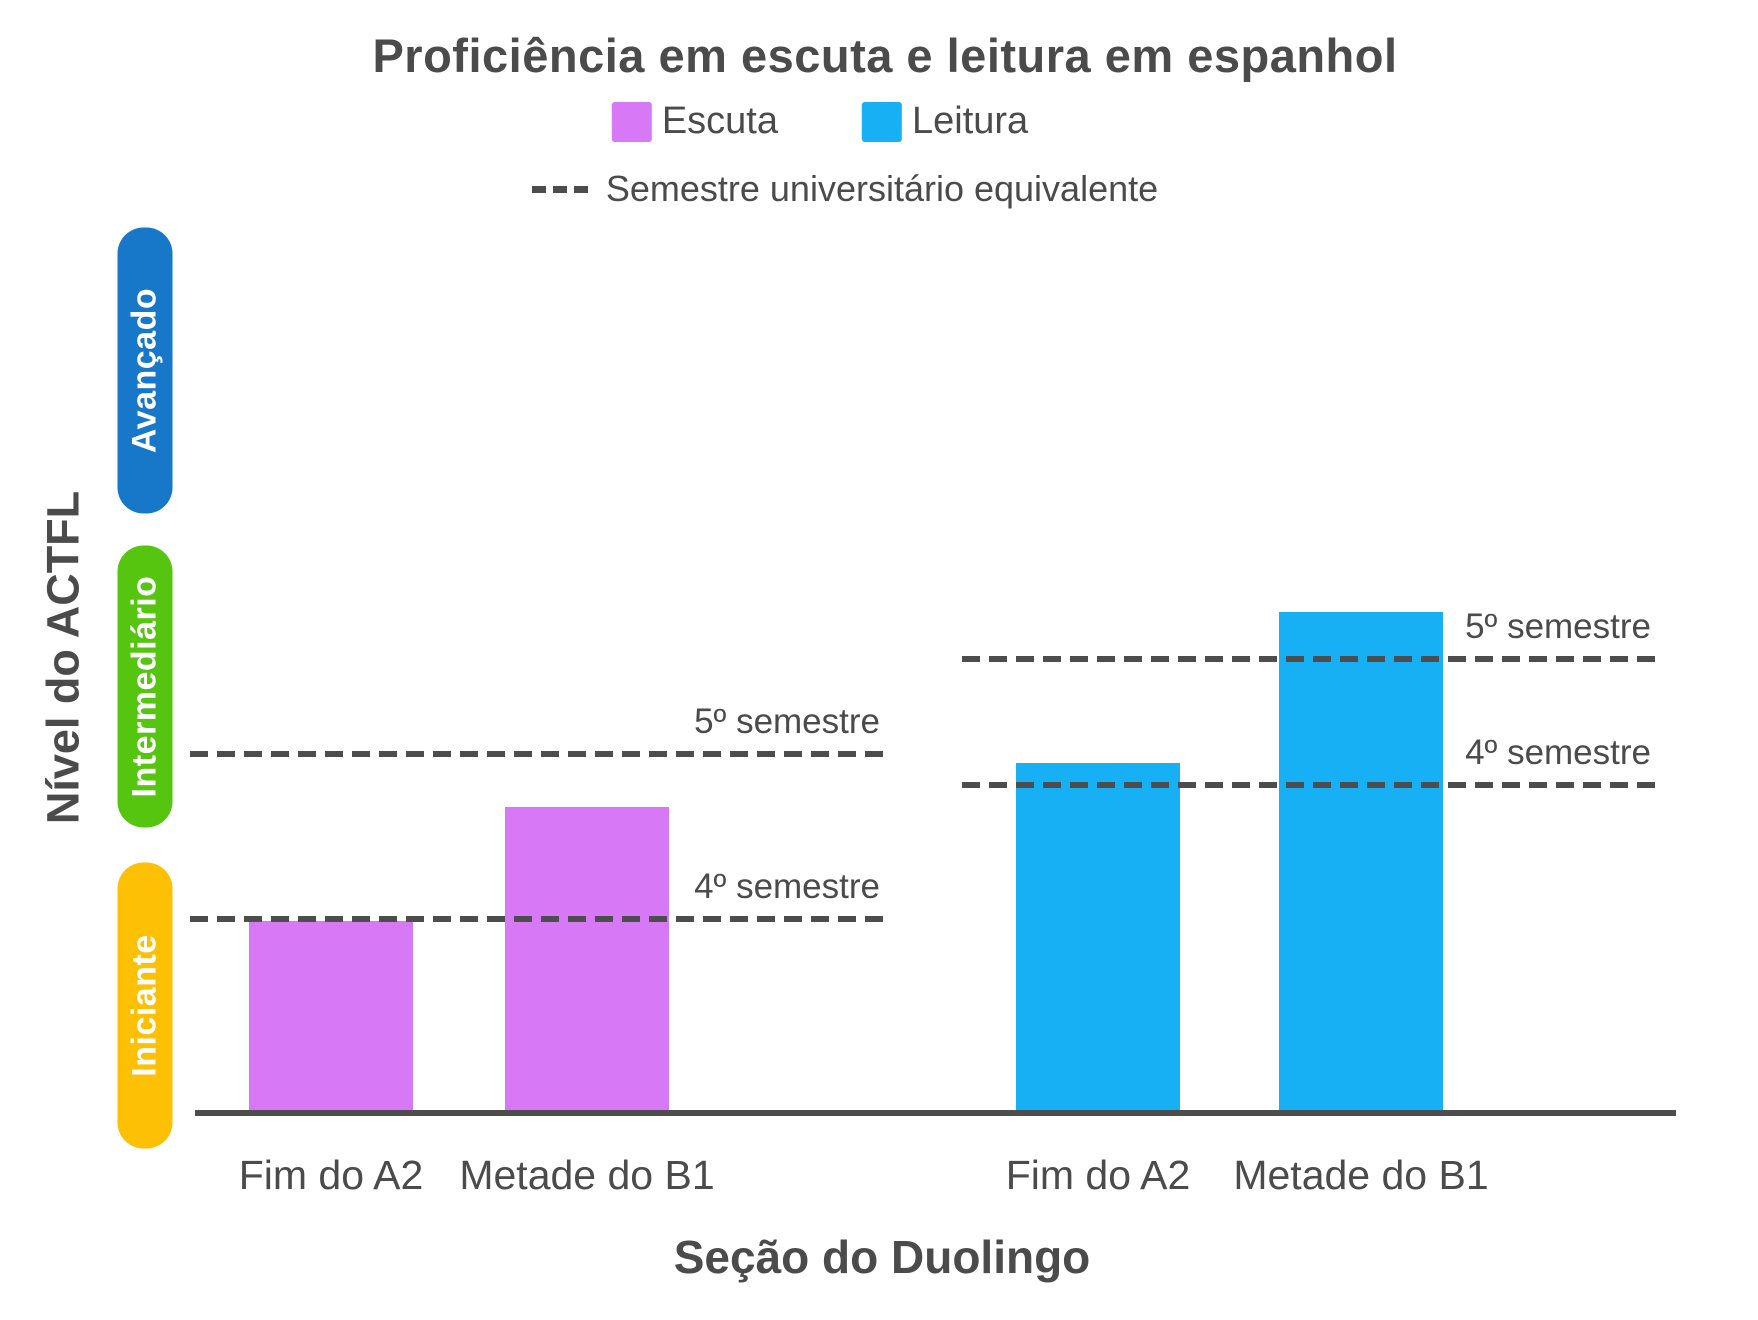 The image size is (1758, 1320). I want to click on dashed-line-icon, so click(560, 189).